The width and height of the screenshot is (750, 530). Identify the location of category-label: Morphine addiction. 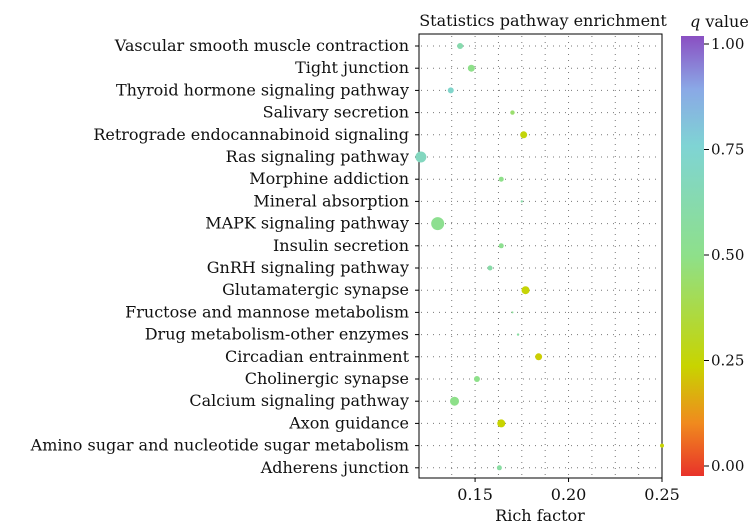
(329, 178).